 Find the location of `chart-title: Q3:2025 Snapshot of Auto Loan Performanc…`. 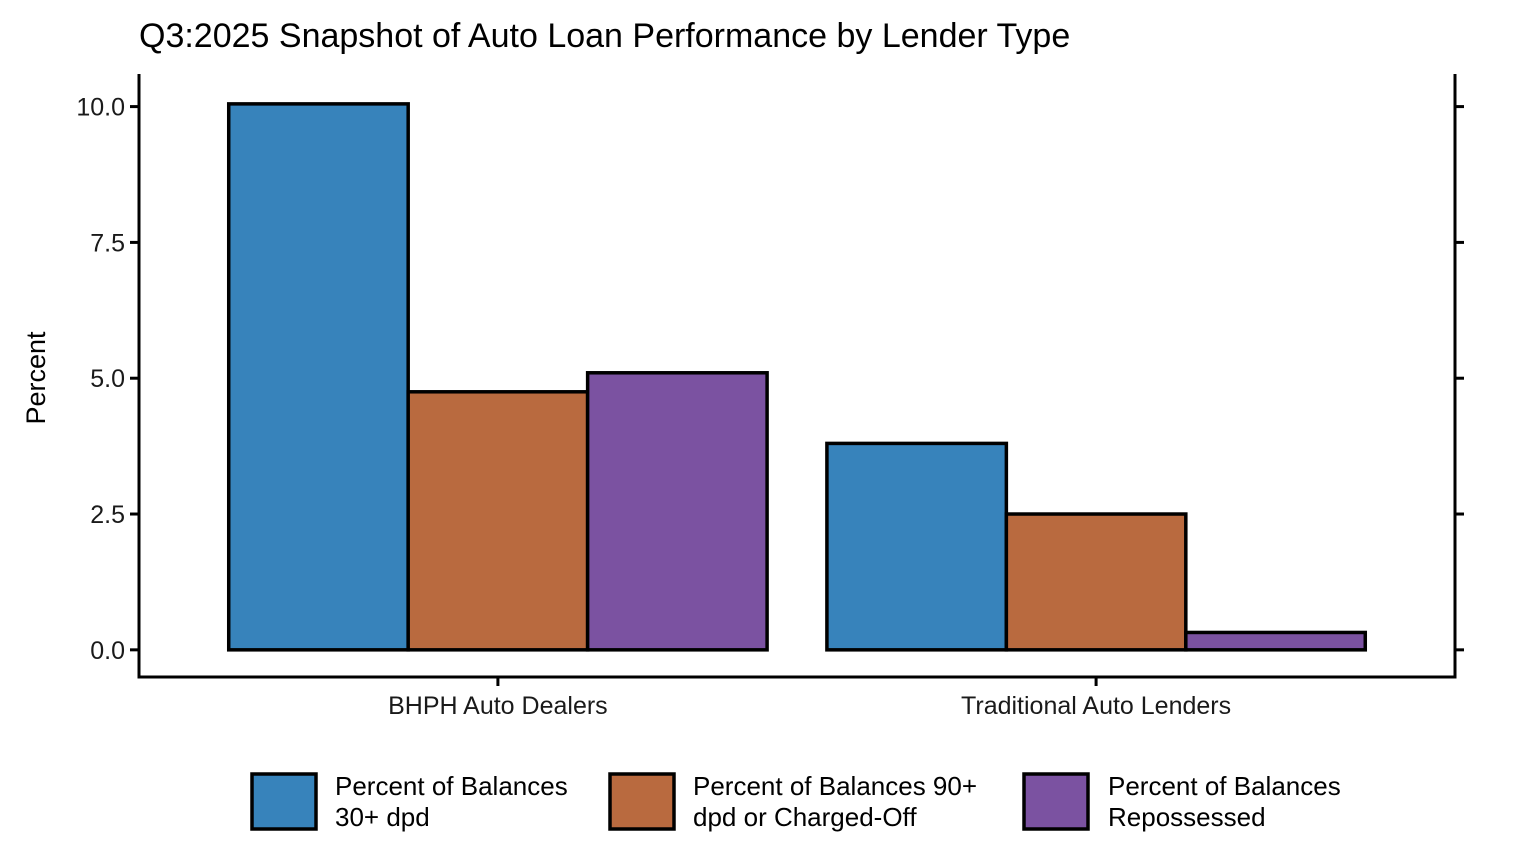

chart-title: Q3:2025 Snapshot of Auto Loan Performanc… is located at coordinates (604, 36).